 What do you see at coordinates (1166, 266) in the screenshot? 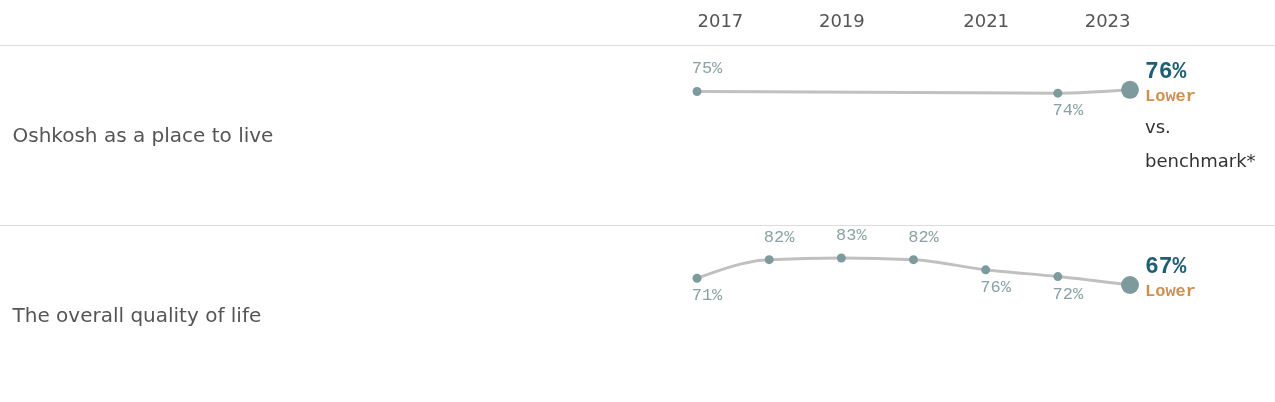
I see `data-label: 67%` at bounding box center [1166, 266].